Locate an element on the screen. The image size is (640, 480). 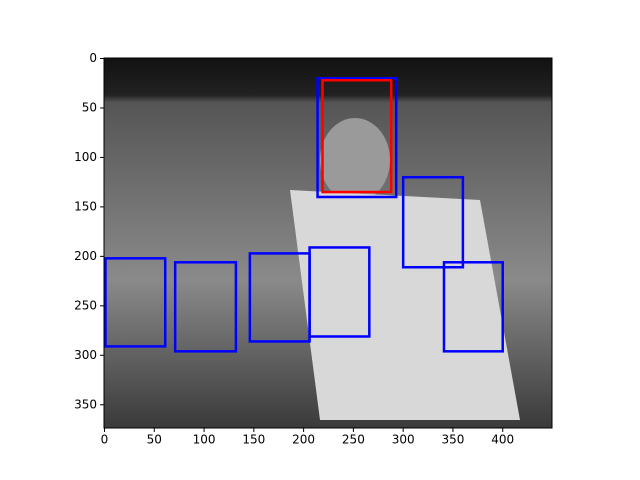
x-tick-label: 350 is located at coordinates (452, 440).